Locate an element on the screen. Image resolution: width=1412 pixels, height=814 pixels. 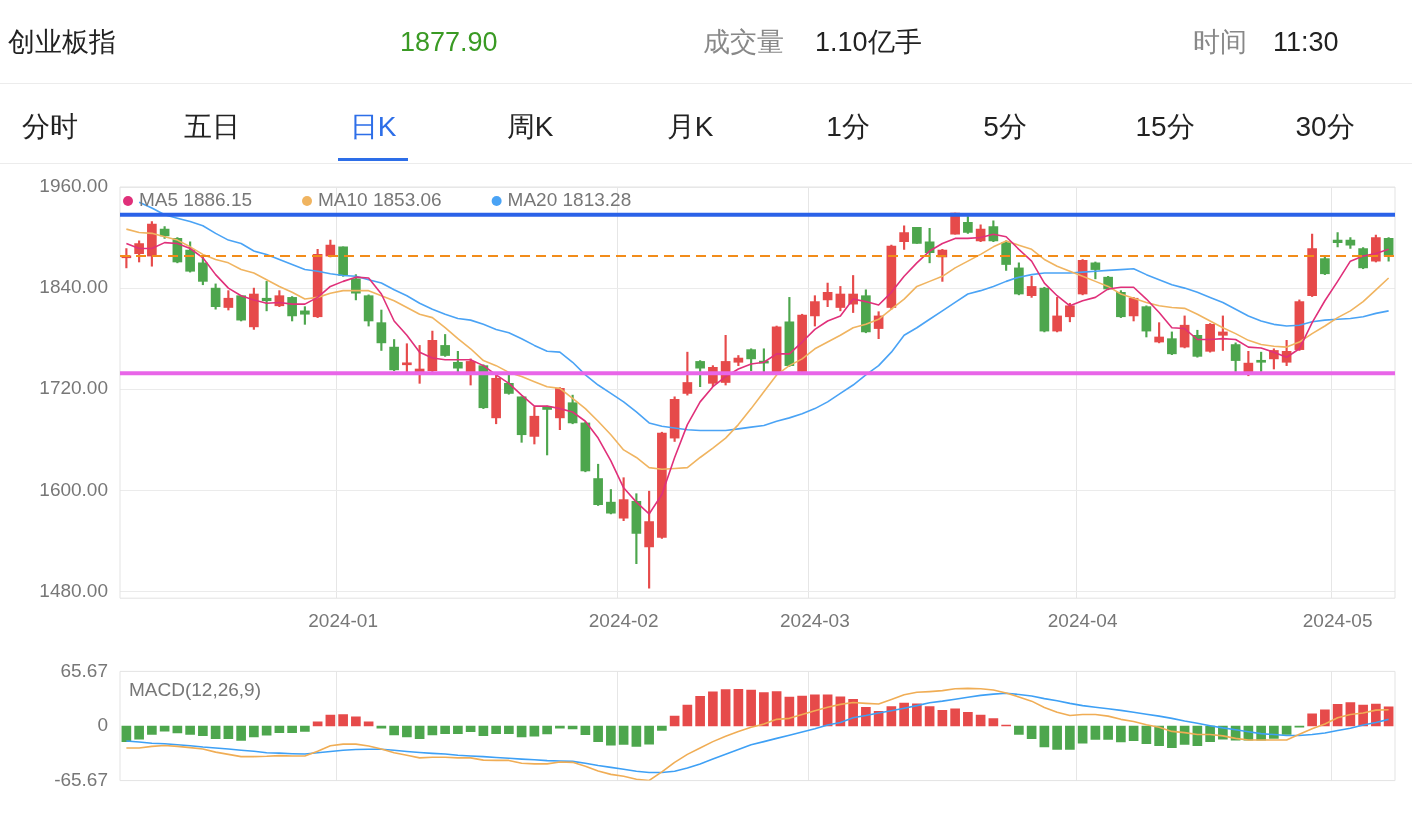
legend-label: MA10 1853.06 is located at coordinates (380, 200).